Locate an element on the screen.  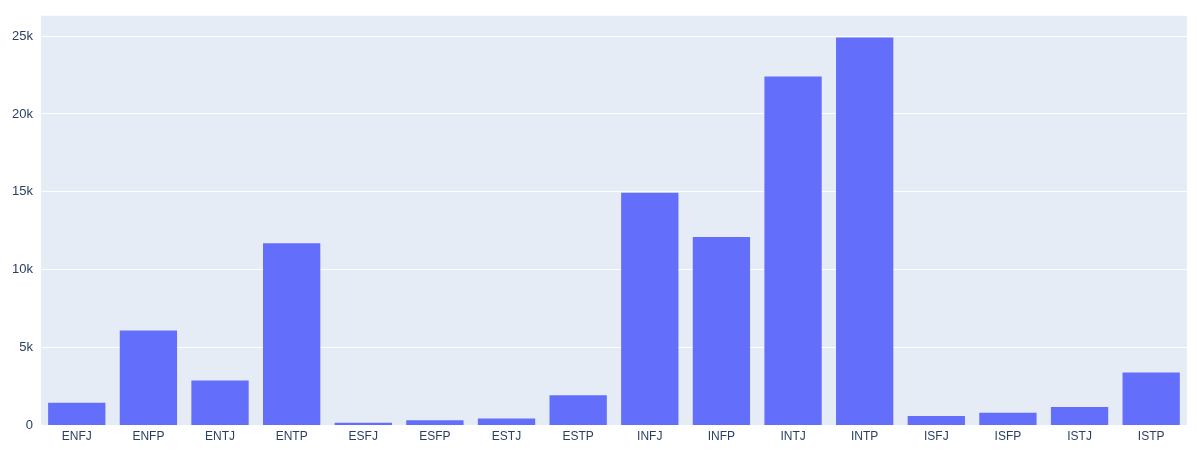
x-tick-label: ENTJ is located at coordinates (220, 436).